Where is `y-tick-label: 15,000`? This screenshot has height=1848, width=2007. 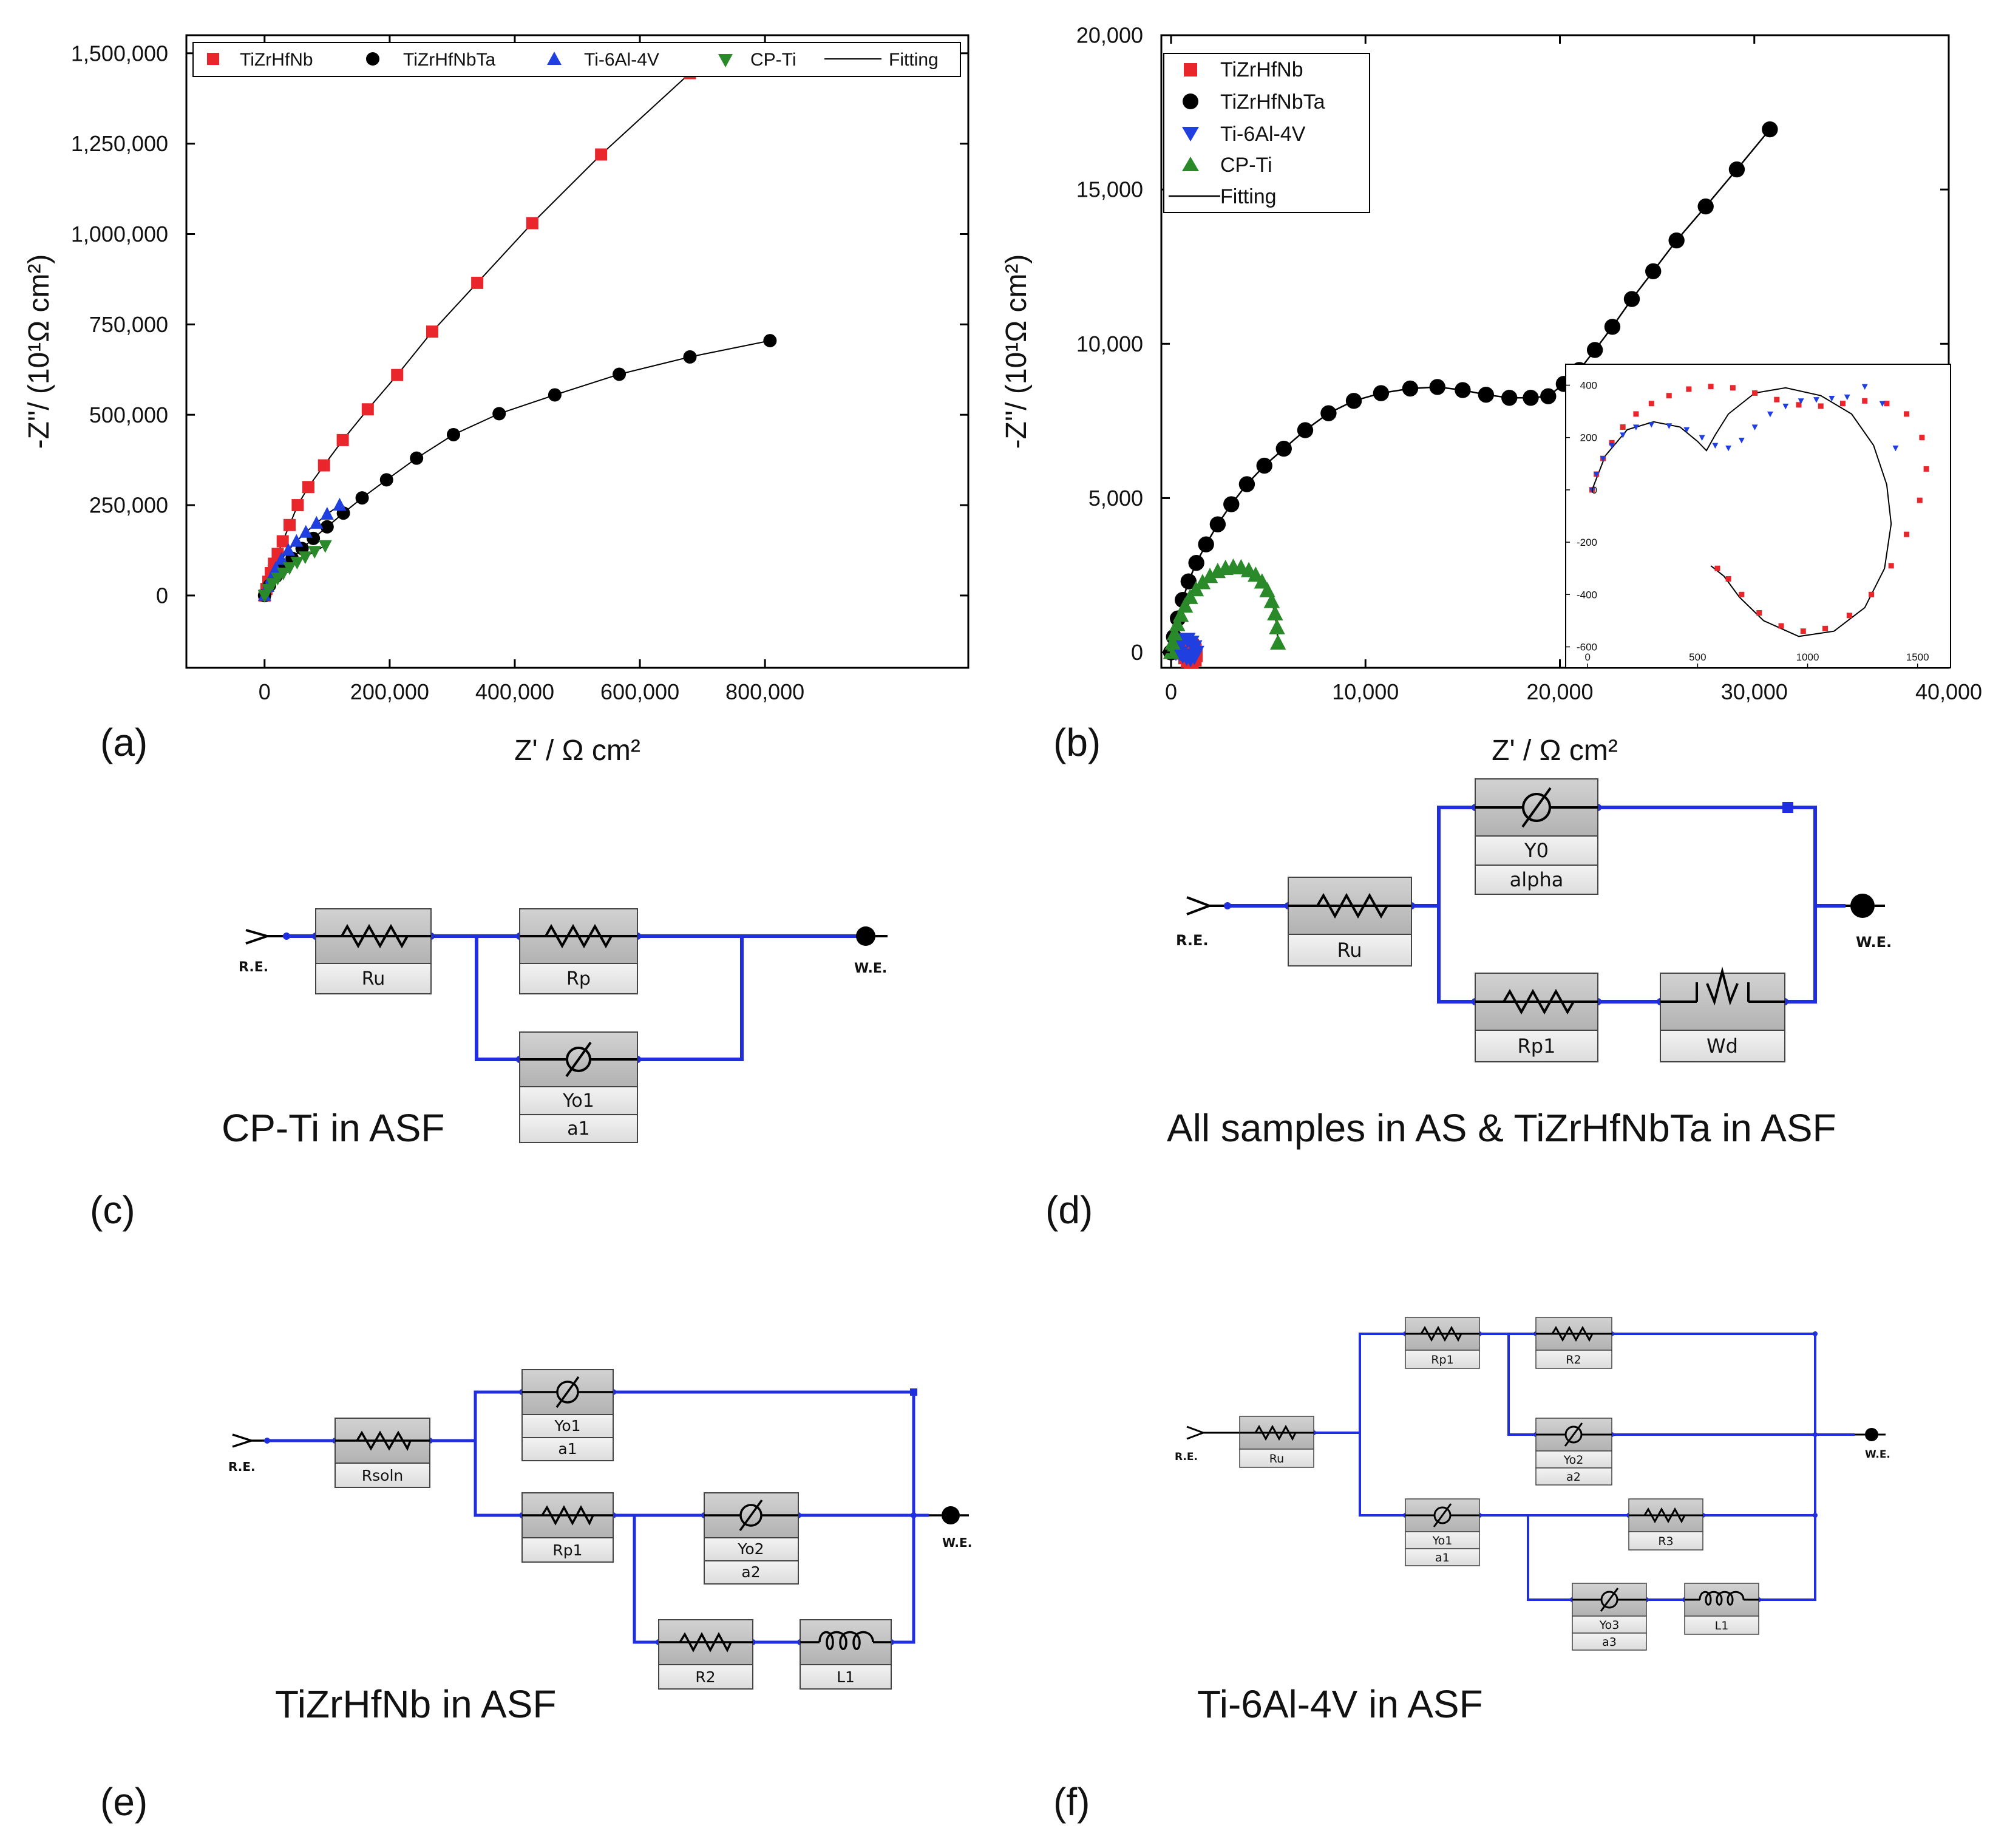 y-tick-label: 15,000 is located at coordinates (1109, 189).